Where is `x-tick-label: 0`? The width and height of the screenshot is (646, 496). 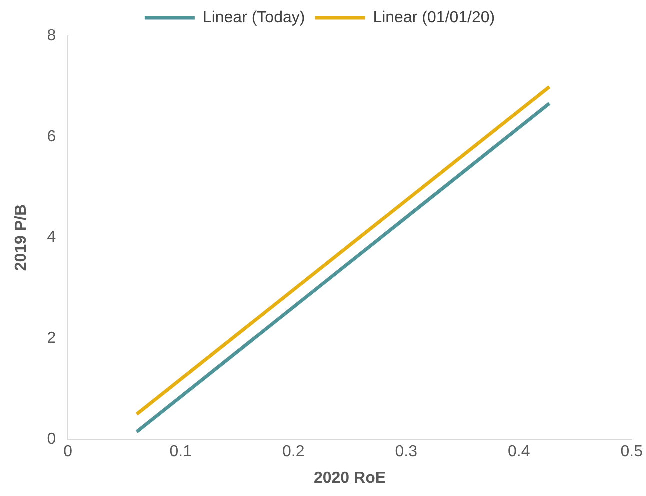
x-tick-label: 0 is located at coordinates (68, 452).